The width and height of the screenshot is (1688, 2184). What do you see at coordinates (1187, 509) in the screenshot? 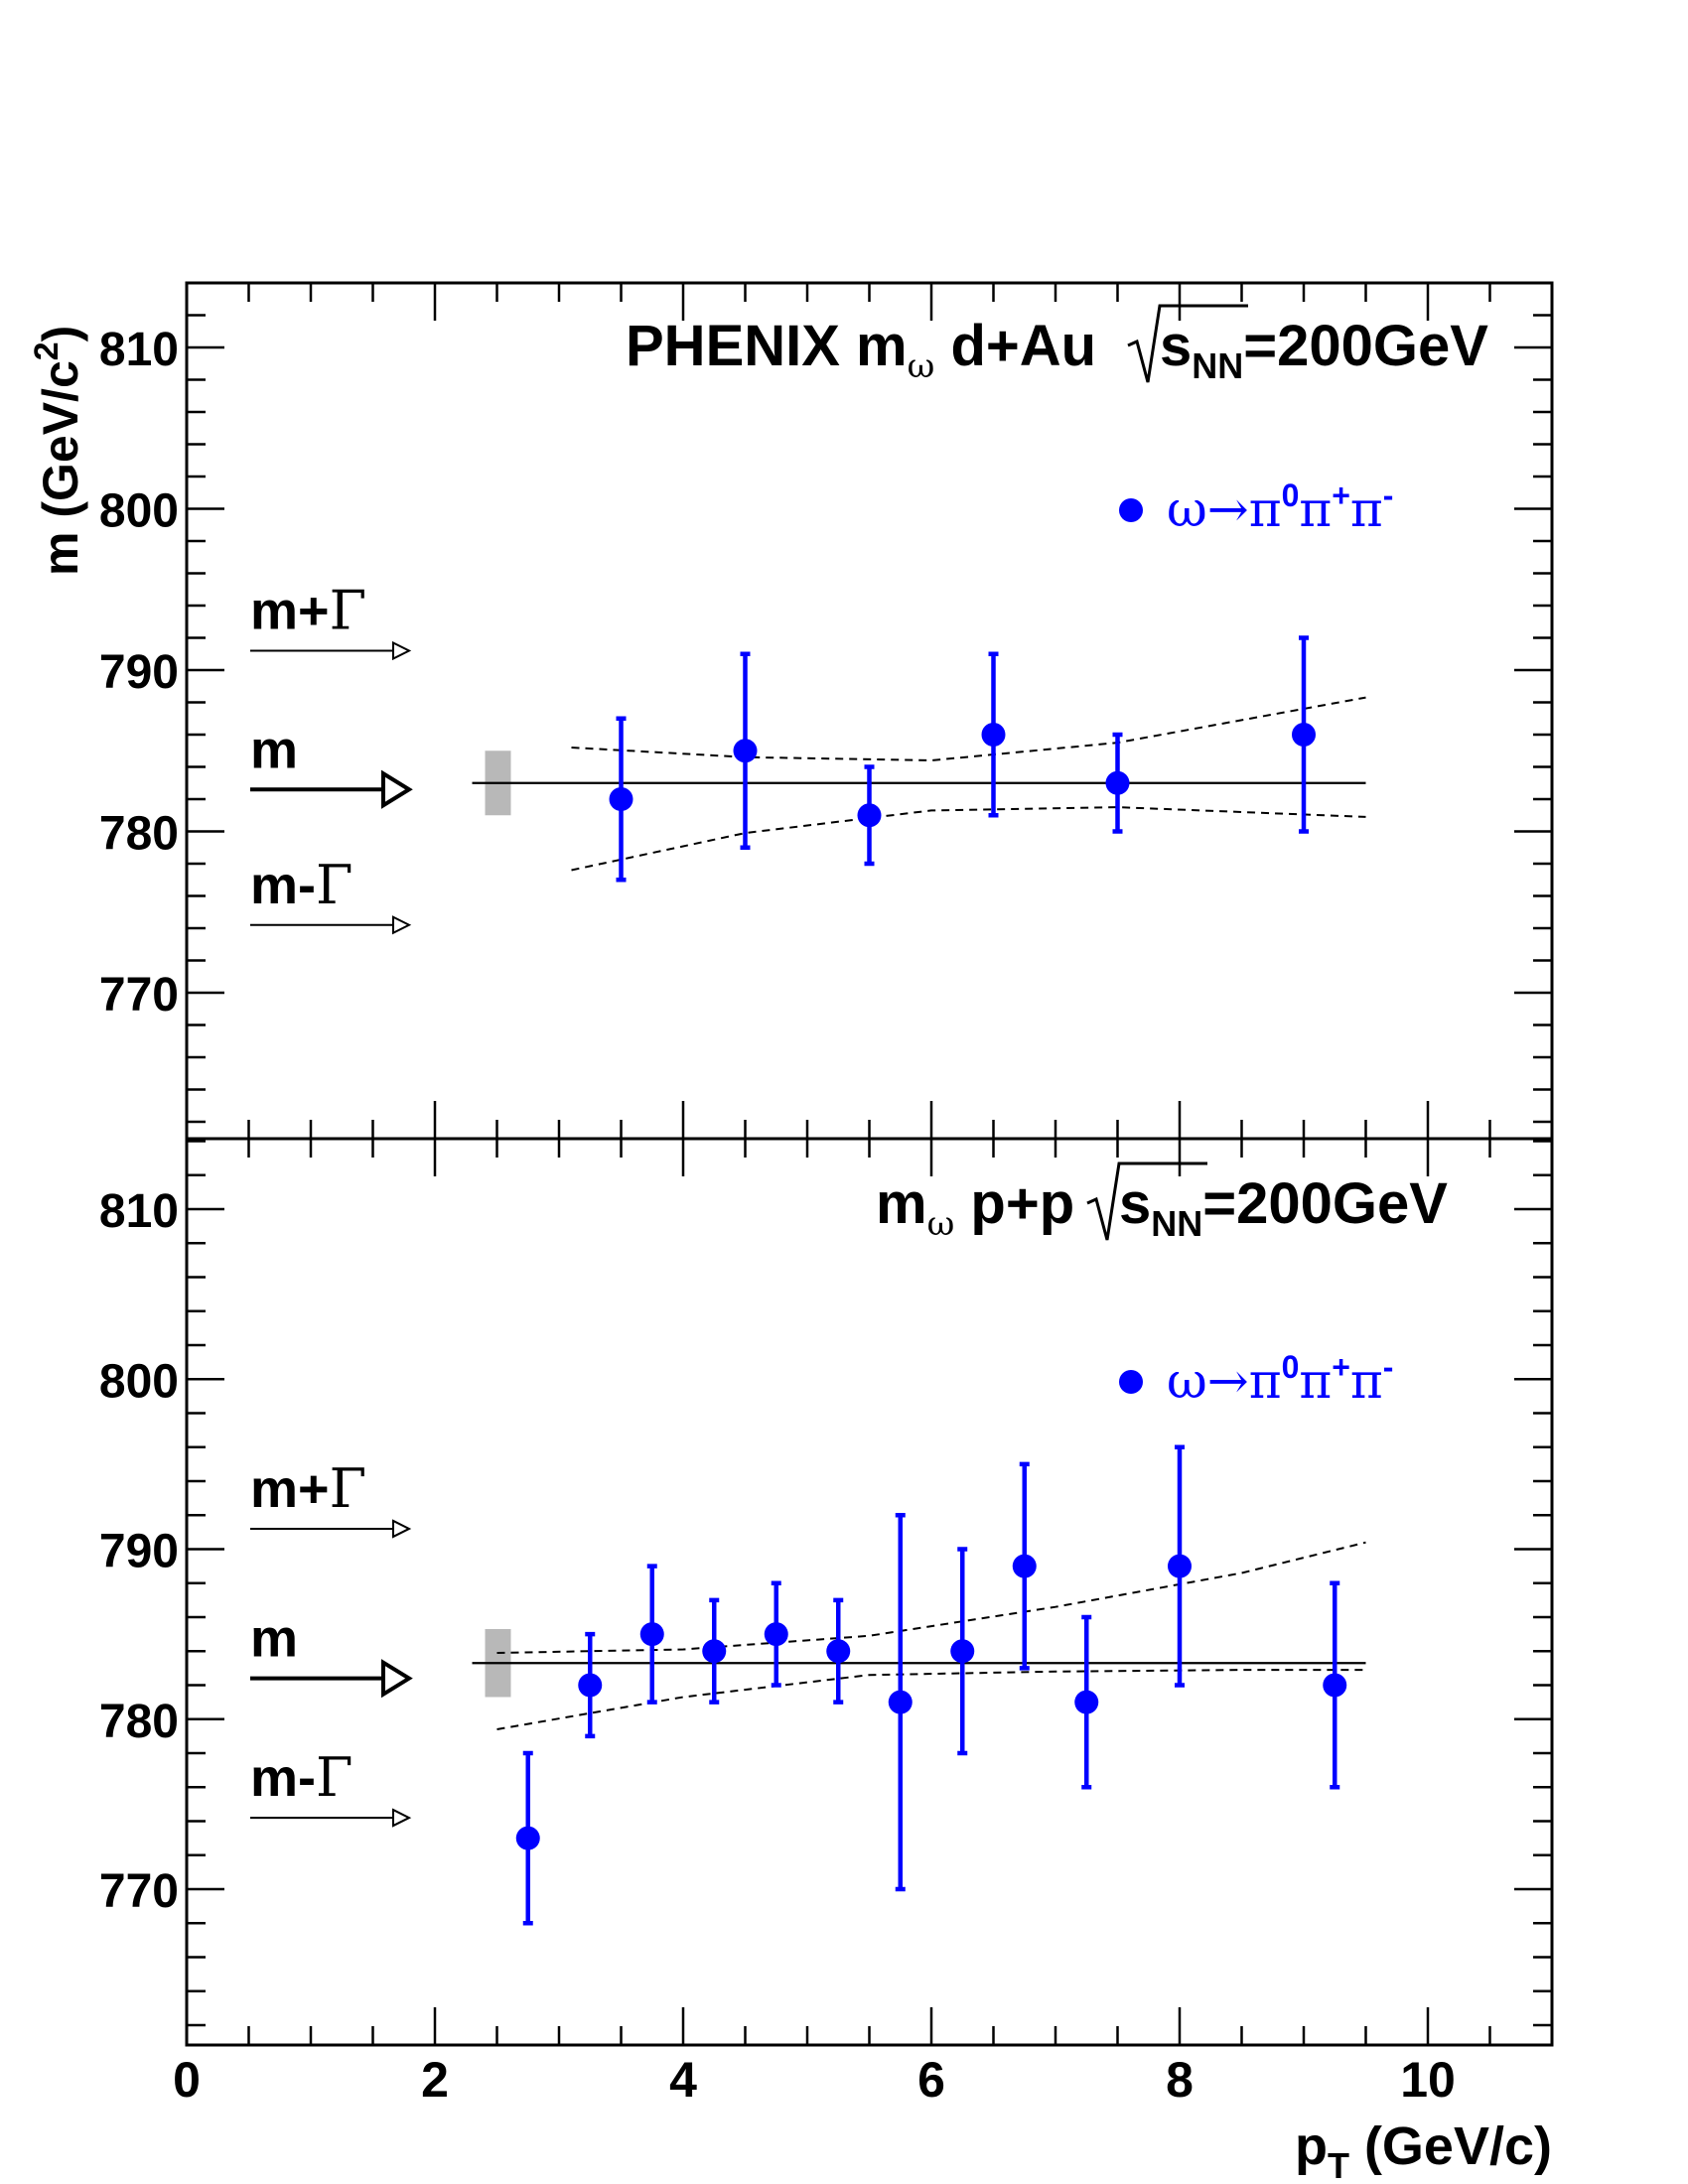
I see `legend-dau-omega: ω` at bounding box center [1187, 509].